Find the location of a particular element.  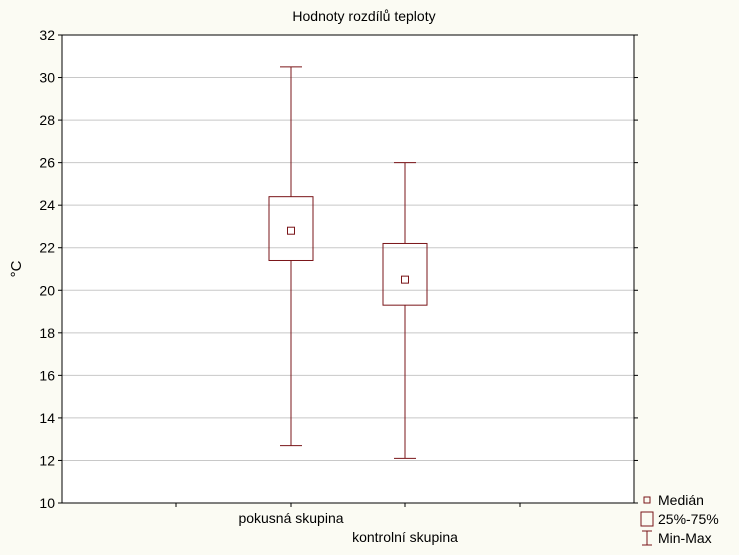

legend-median-icon is located at coordinates (647, 500).